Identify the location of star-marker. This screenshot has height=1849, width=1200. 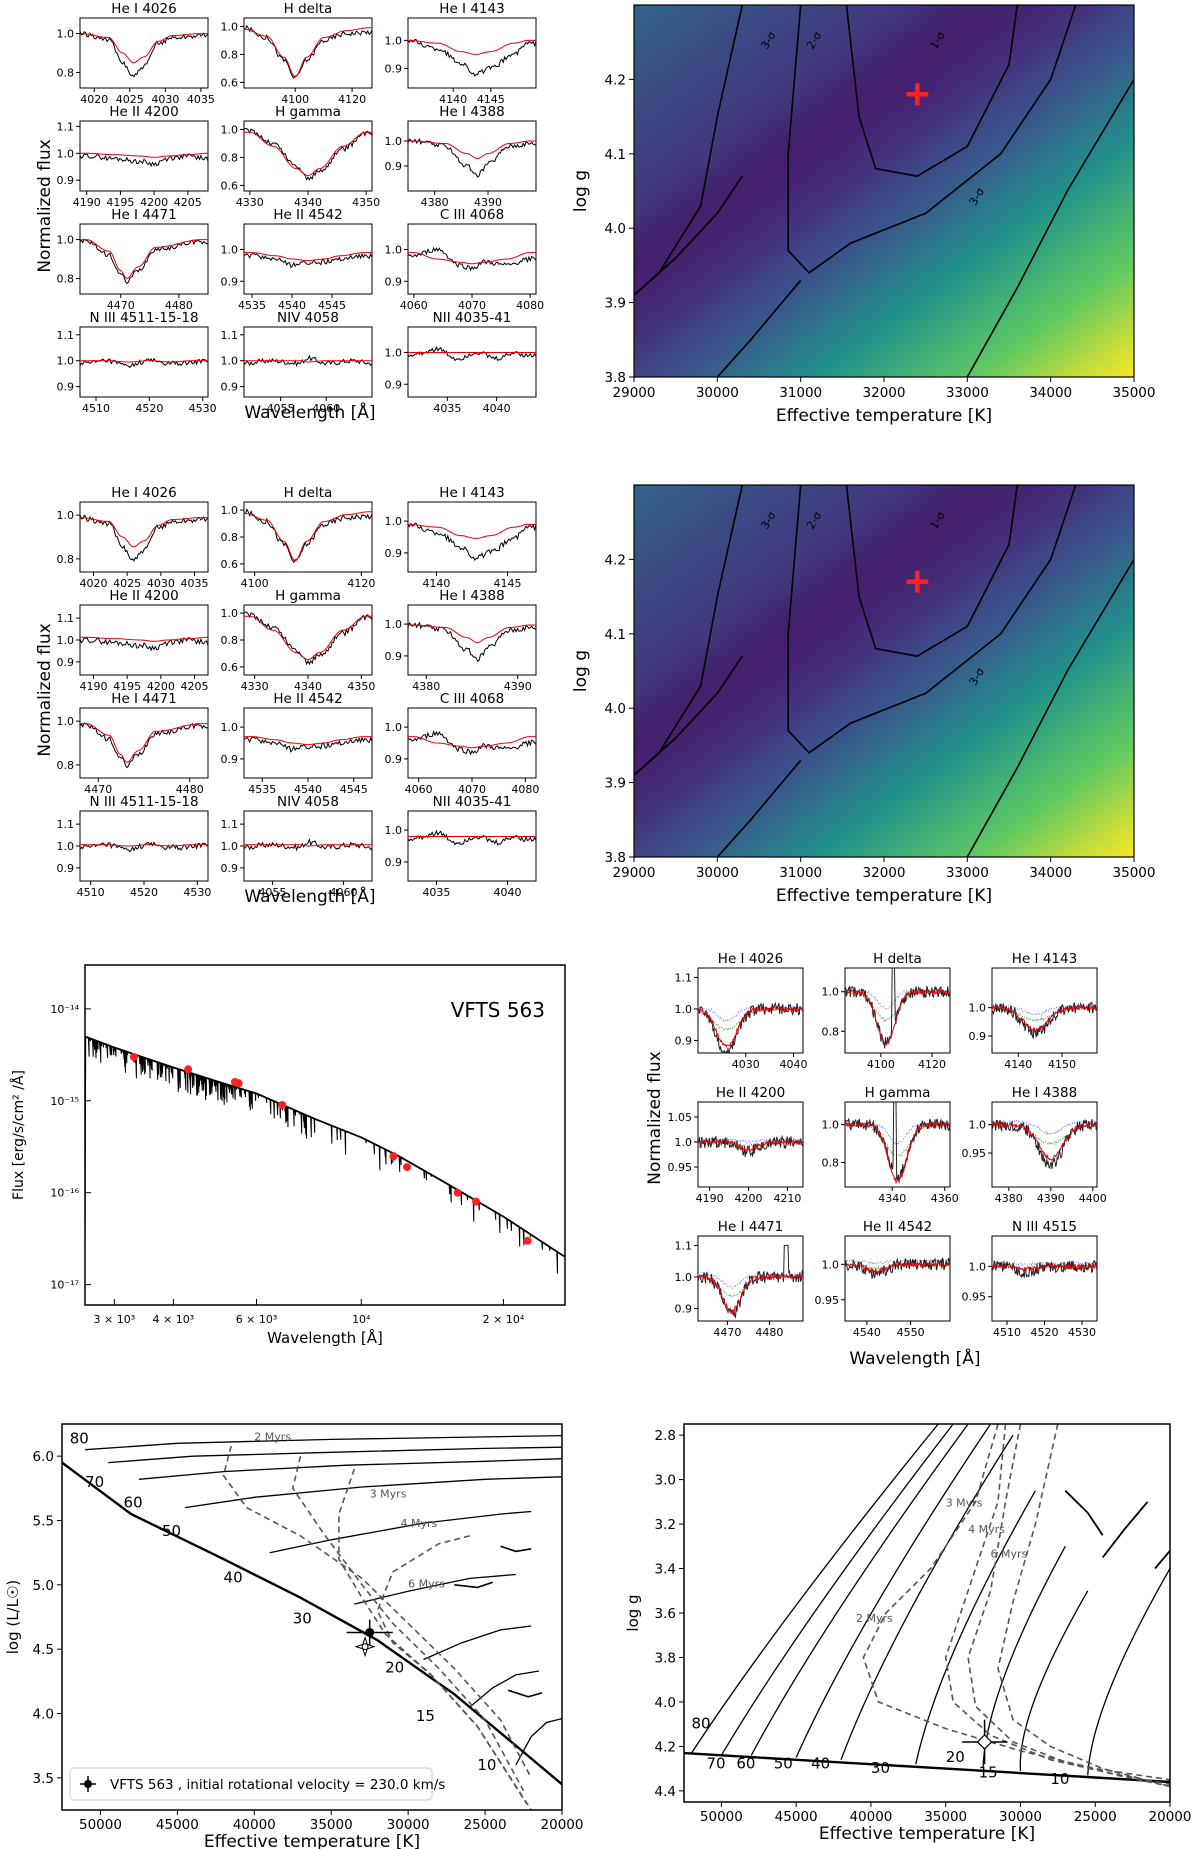
(370, 1632).